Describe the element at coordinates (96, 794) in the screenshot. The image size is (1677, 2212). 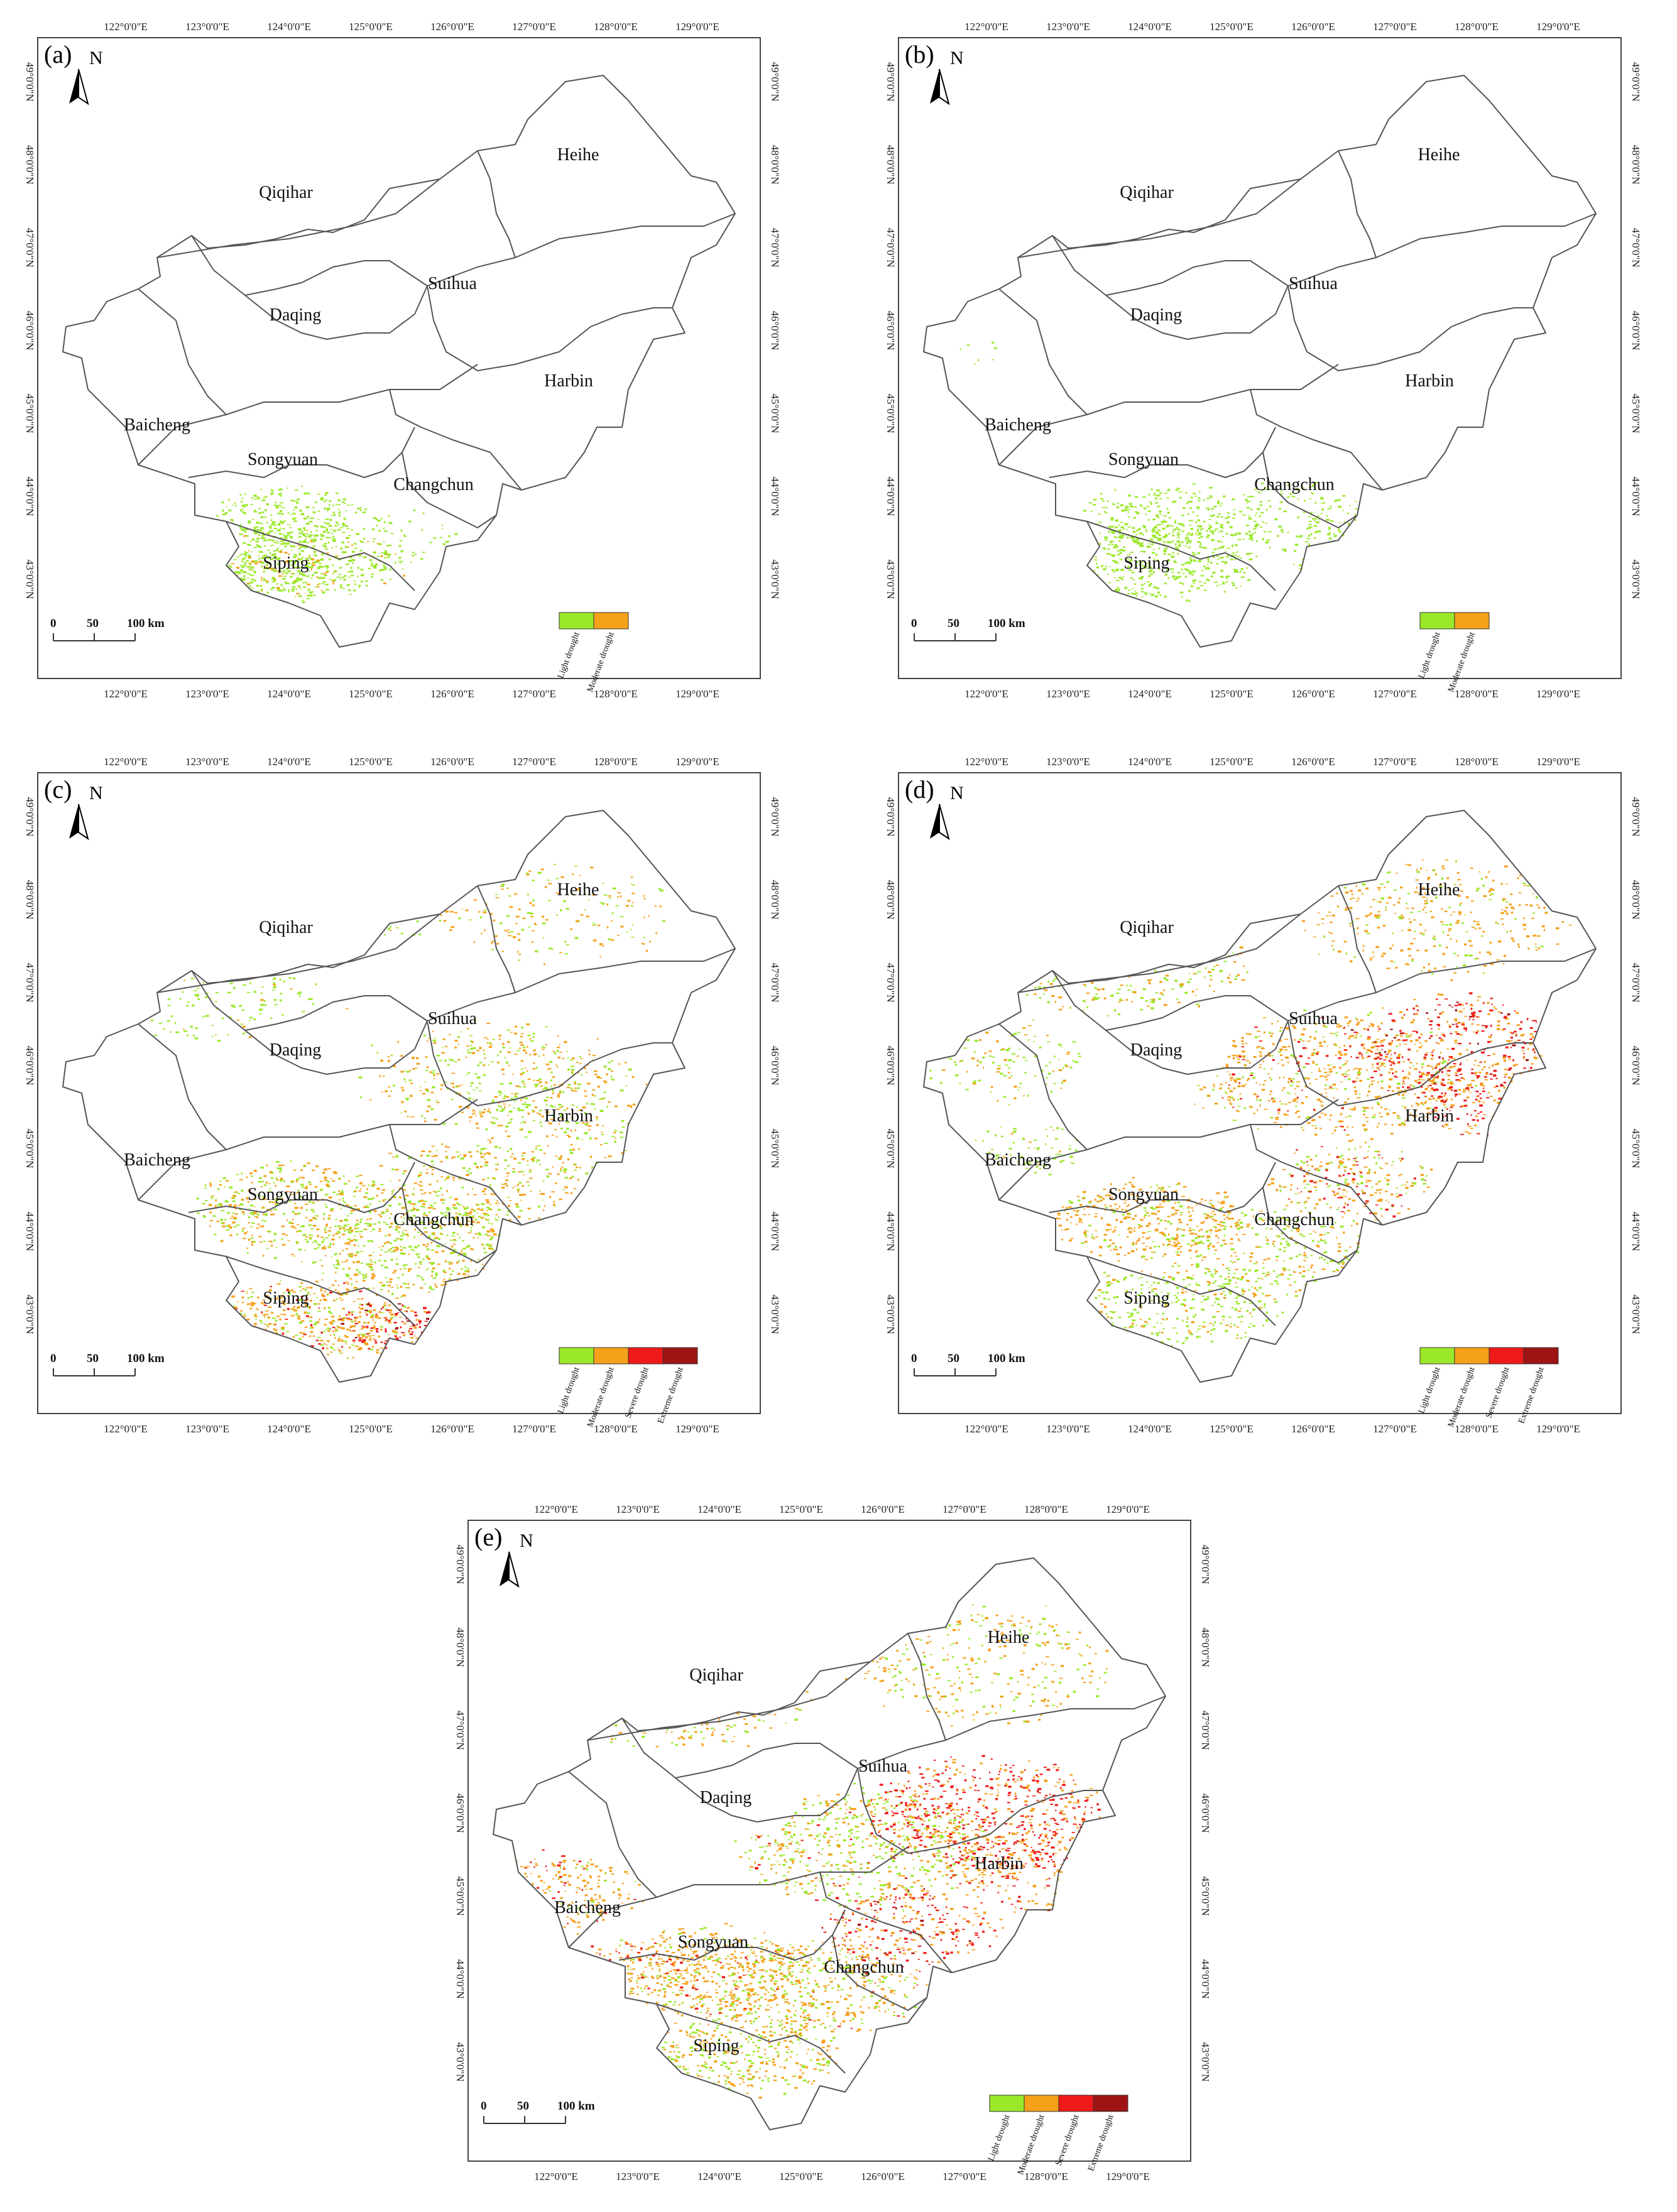
I see `north-label: N` at that location.